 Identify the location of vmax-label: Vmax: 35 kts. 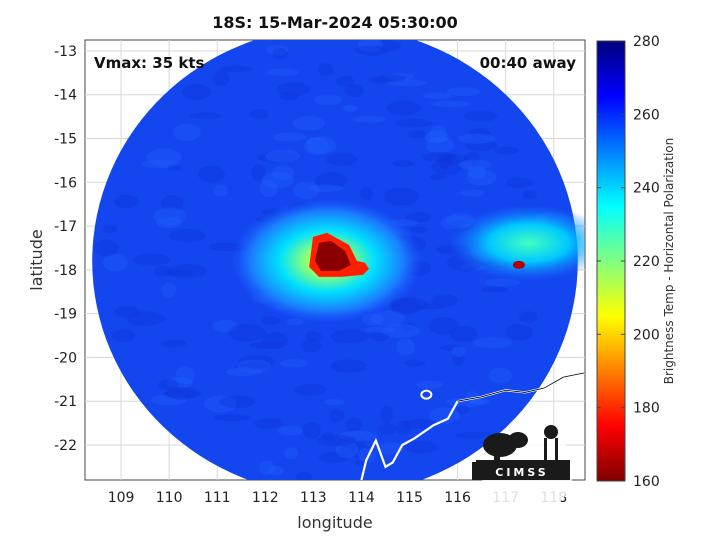
(149, 63).